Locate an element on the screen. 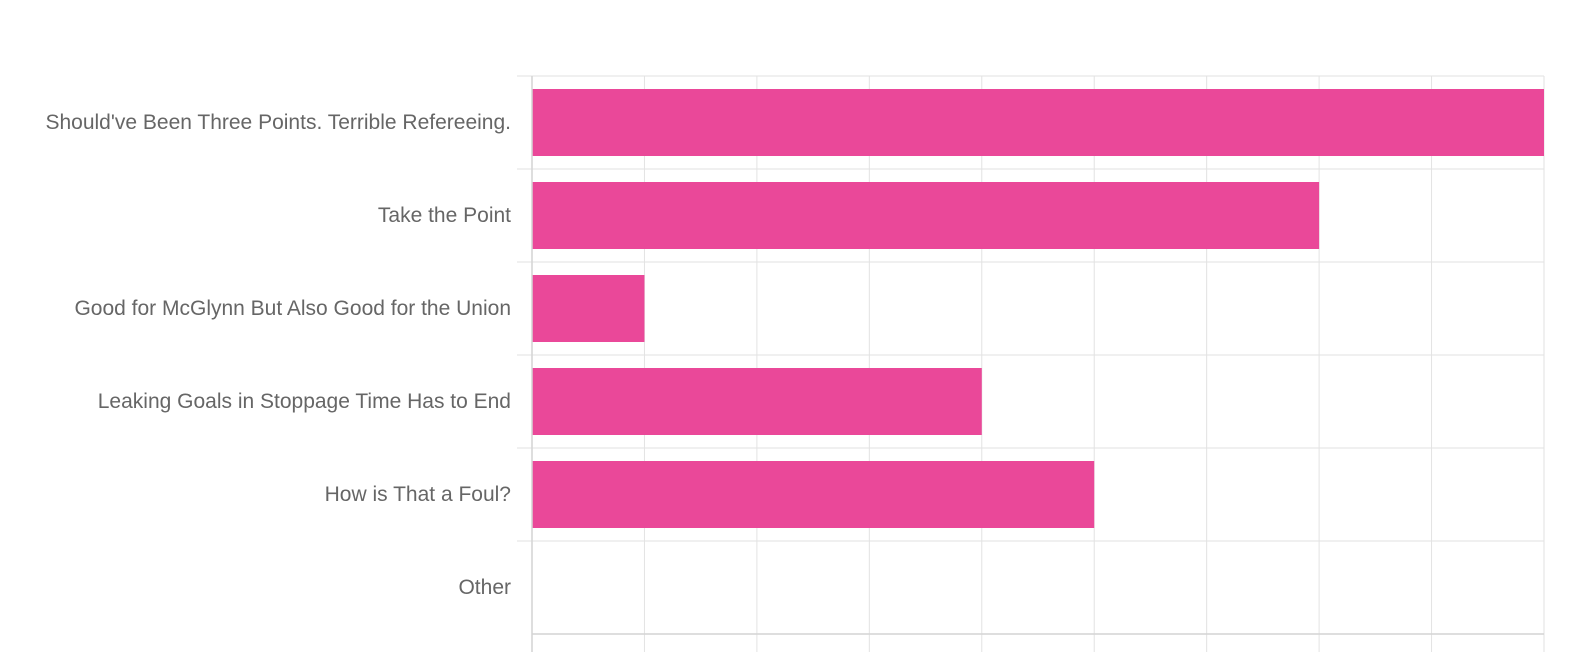 The width and height of the screenshot is (1578, 656). category-label: How is That a Foul? is located at coordinates (418, 494).